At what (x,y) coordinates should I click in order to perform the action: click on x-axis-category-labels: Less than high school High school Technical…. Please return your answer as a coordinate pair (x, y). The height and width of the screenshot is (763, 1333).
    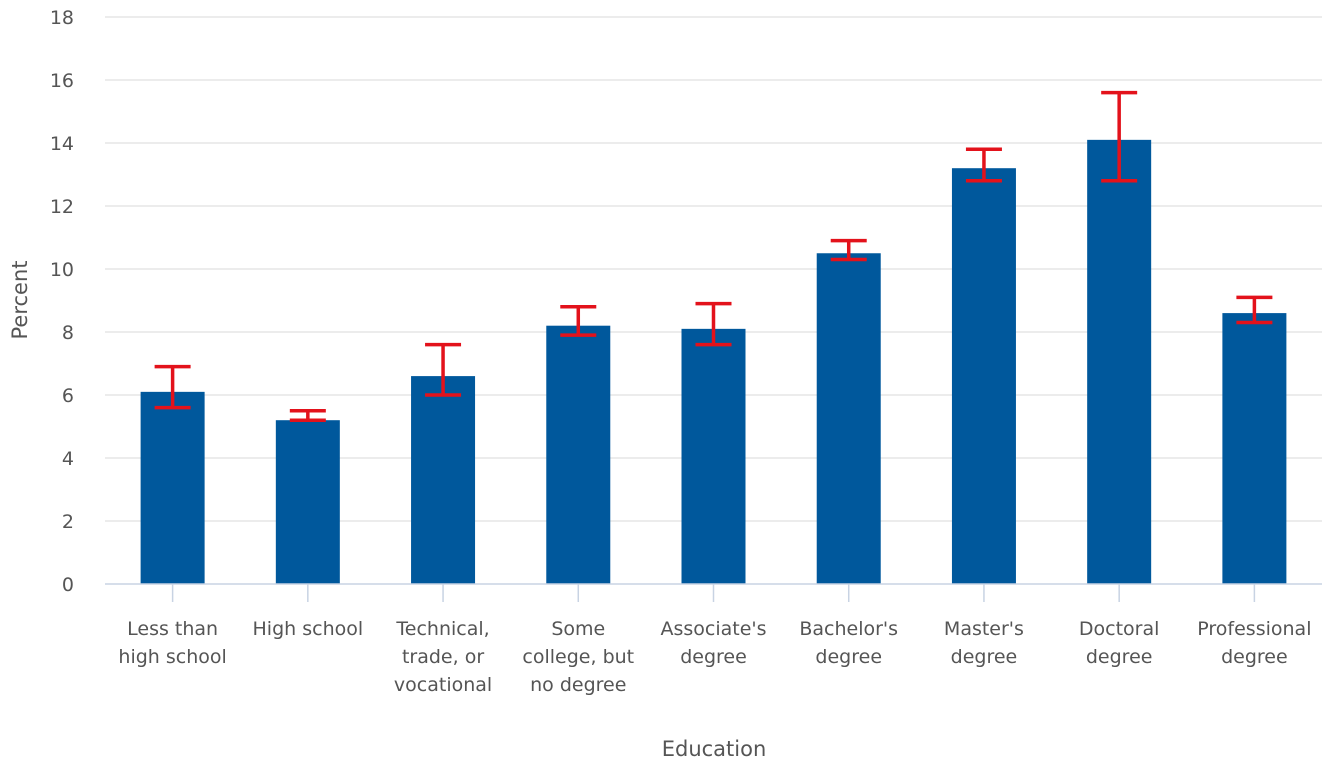
    Looking at the image, I should click on (714, 657).